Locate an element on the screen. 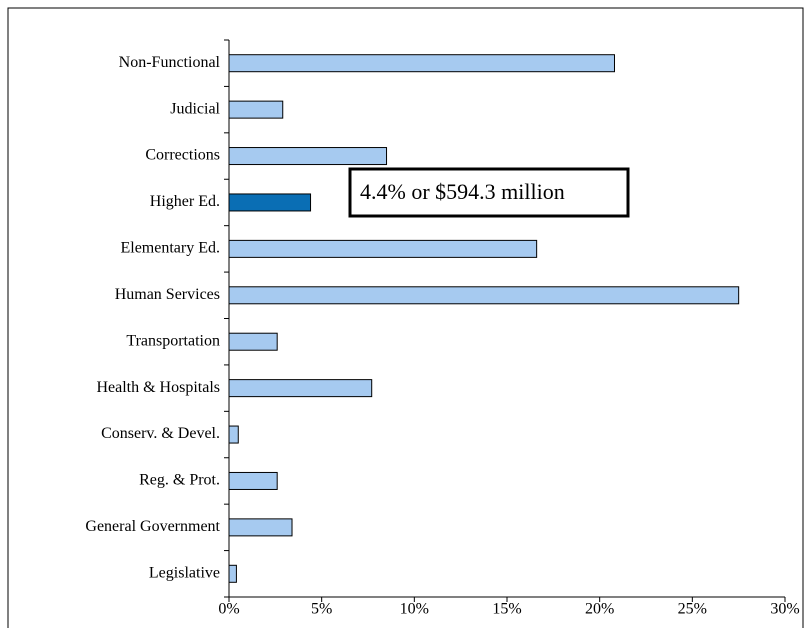  x-tick-label: 0% is located at coordinates (228, 609).